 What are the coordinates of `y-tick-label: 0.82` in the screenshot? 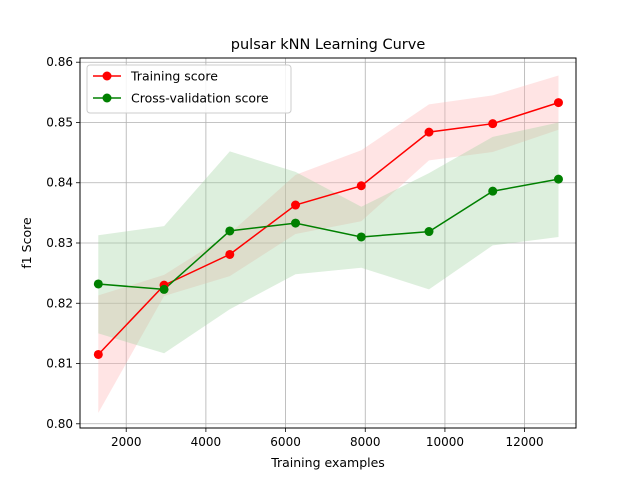 It's located at (59, 303).